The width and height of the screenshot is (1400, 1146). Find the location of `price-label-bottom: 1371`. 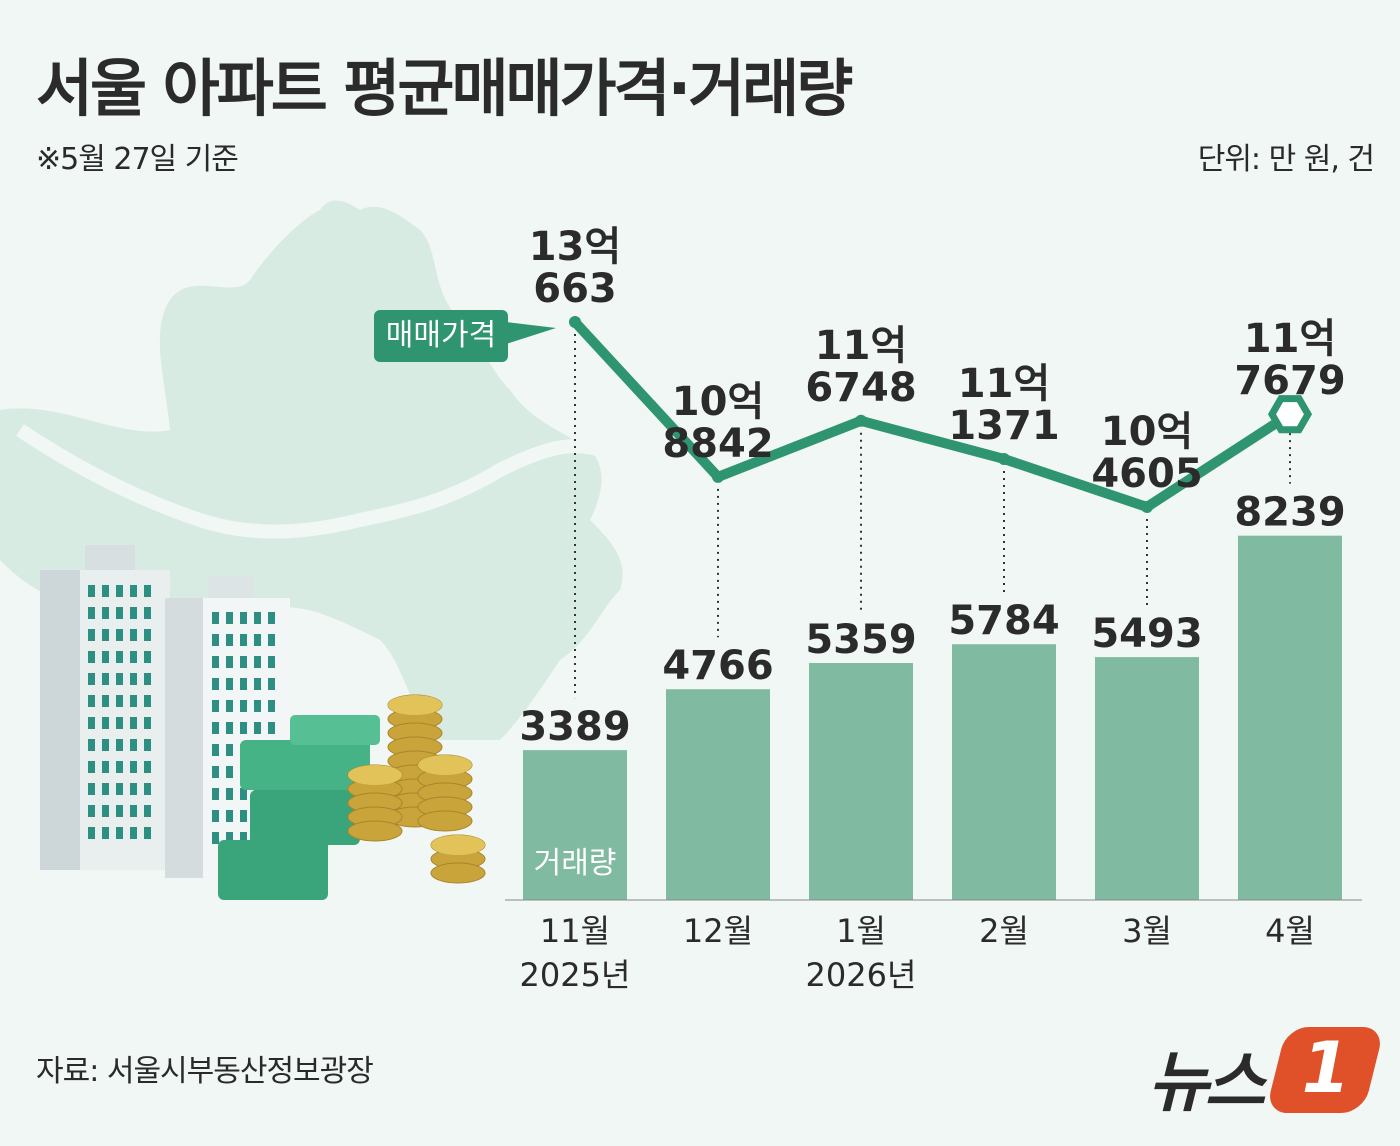

price-label-bottom: 1371 is located at coordinates (1003, 426).